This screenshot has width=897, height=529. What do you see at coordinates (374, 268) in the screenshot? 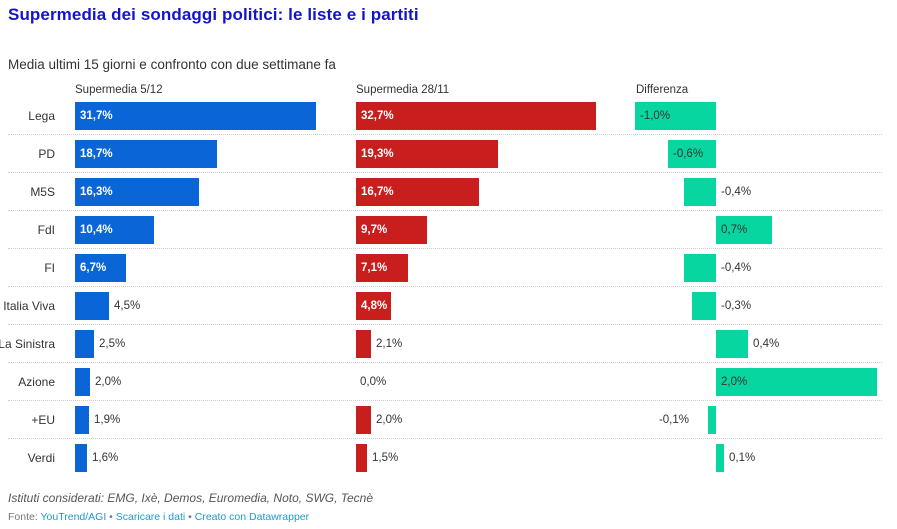
I see `value-label-previous: 7,1%` at bounding box center [374, 268].